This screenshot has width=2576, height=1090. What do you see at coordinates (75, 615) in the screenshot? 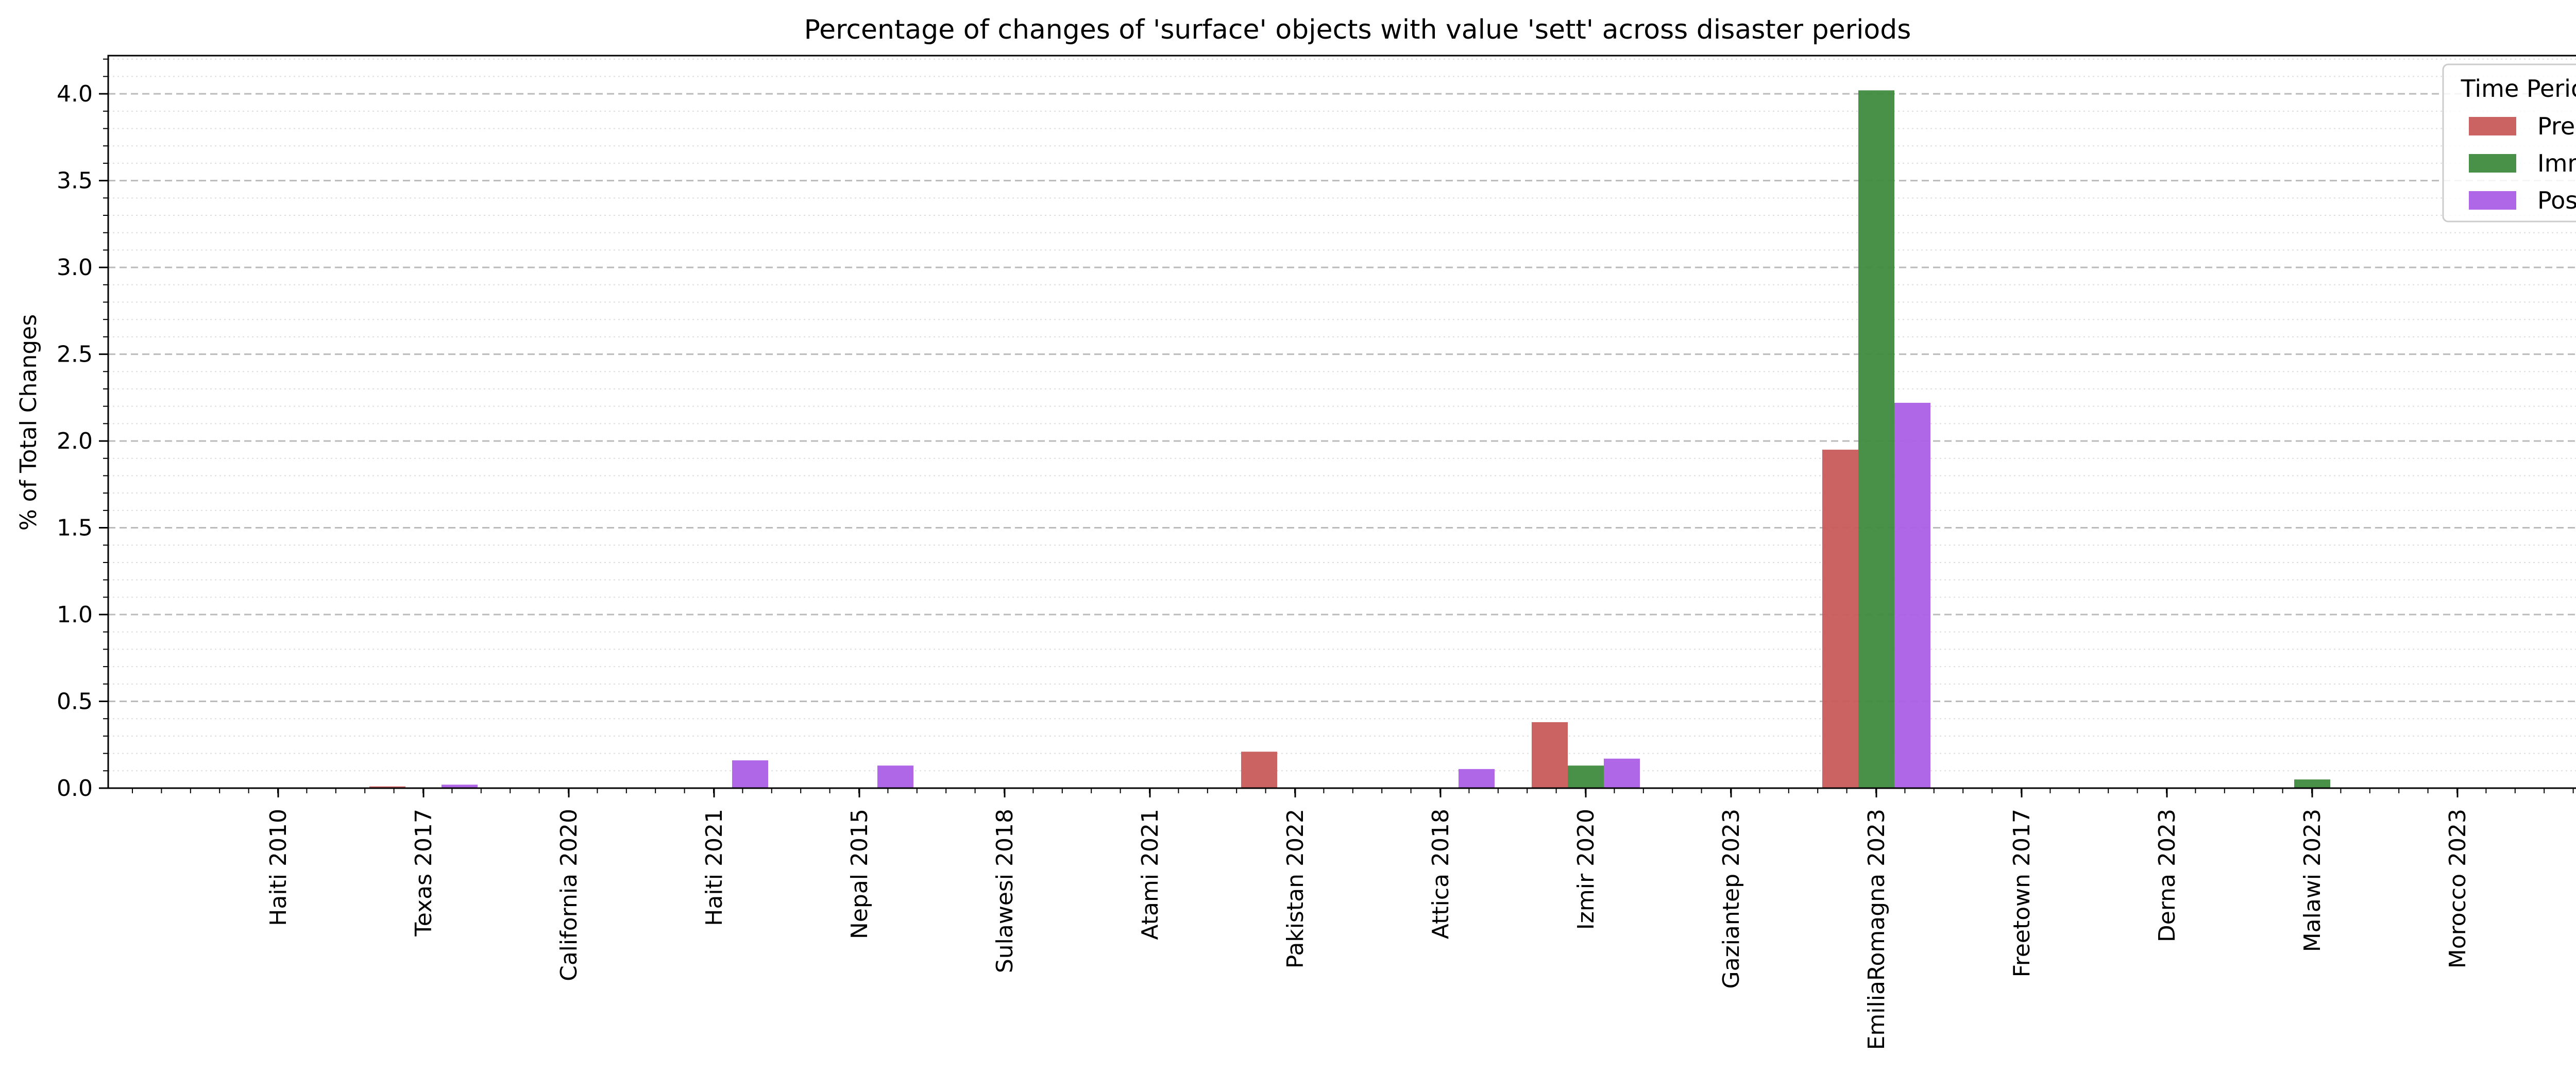
I see `y-tick-label: 1.0` at bounding box center [75, 615].